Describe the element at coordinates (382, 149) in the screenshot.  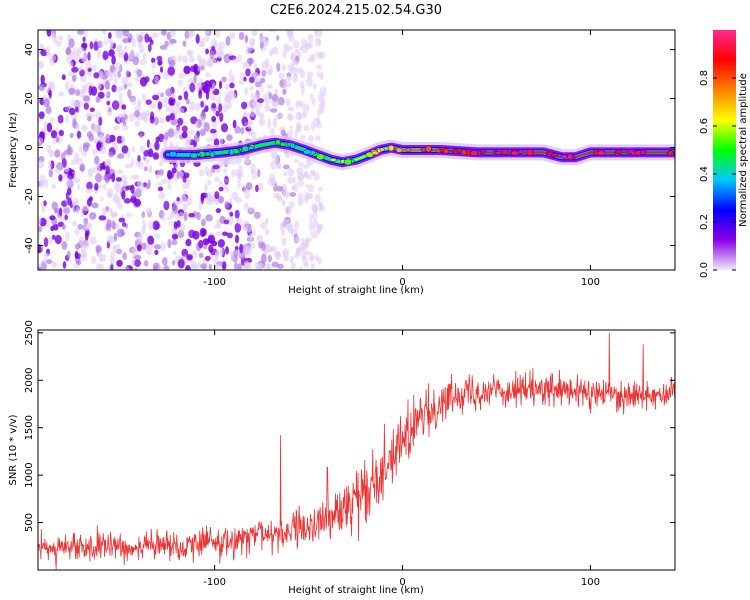
I see `ridge-blob` at that location.